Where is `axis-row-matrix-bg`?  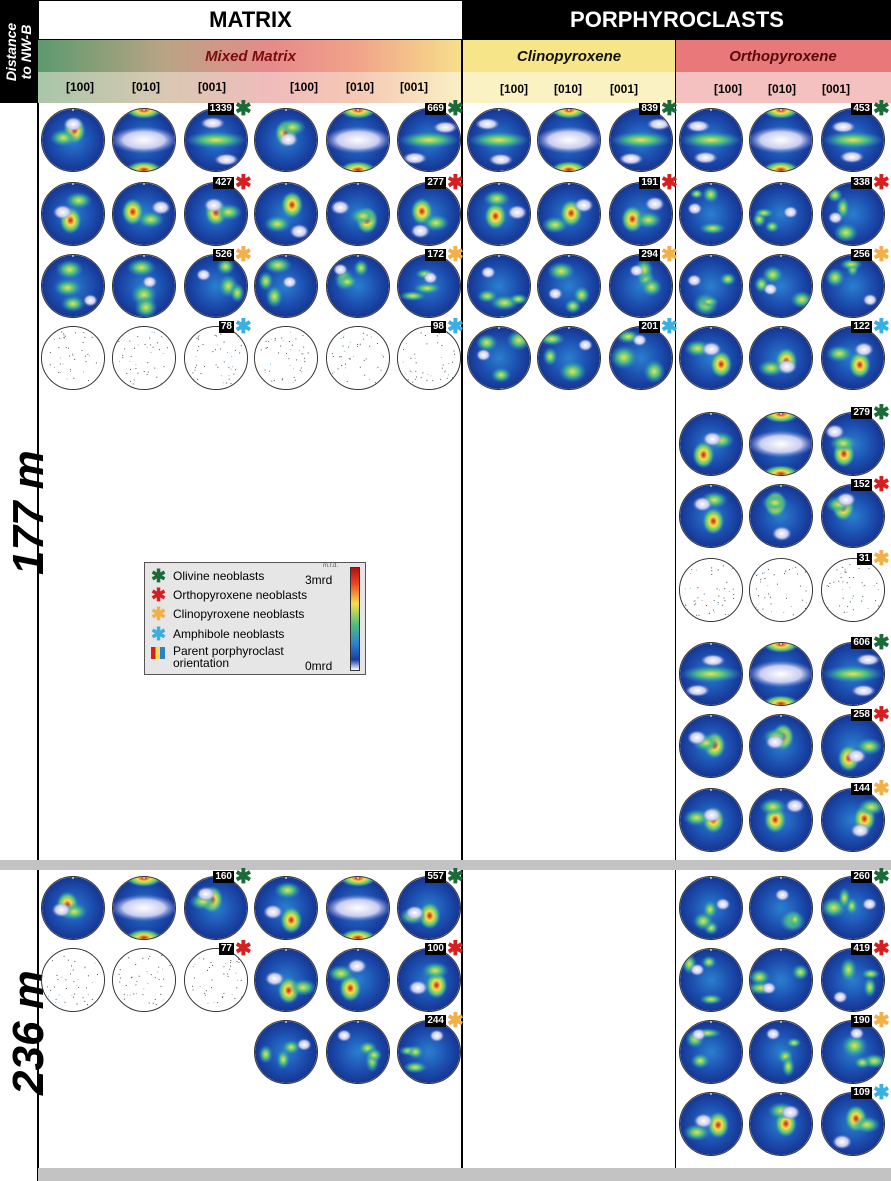
axis-row-matrix-bg is located at coordinates (250, 87).